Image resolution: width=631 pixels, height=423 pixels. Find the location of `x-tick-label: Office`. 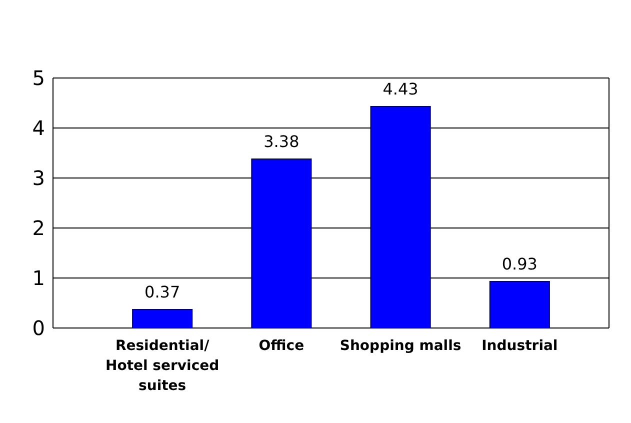

x-tick-label: Office is located at coordinates (281, 346).